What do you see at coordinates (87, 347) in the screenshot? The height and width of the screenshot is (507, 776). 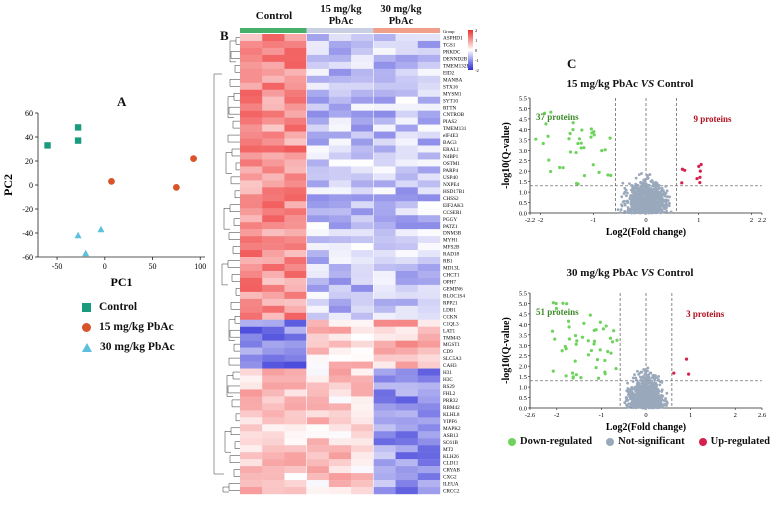 I see `legend-triangle-icon` at bounding box center [87, 347].